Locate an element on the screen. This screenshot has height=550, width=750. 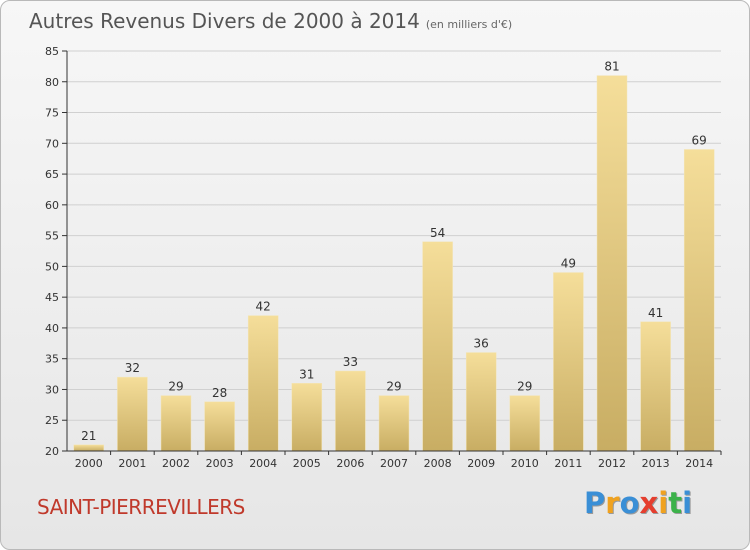
y-tick-label: 20 is located at coordinates (52, 451).